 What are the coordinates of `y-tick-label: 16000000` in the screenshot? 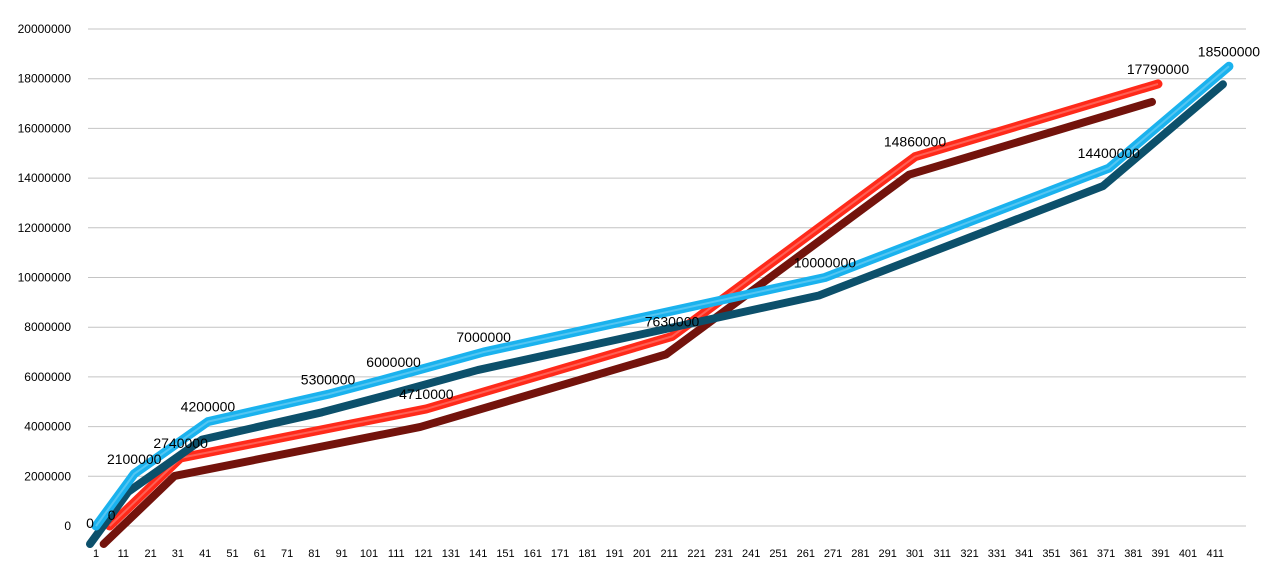 It's located at (45, 128).